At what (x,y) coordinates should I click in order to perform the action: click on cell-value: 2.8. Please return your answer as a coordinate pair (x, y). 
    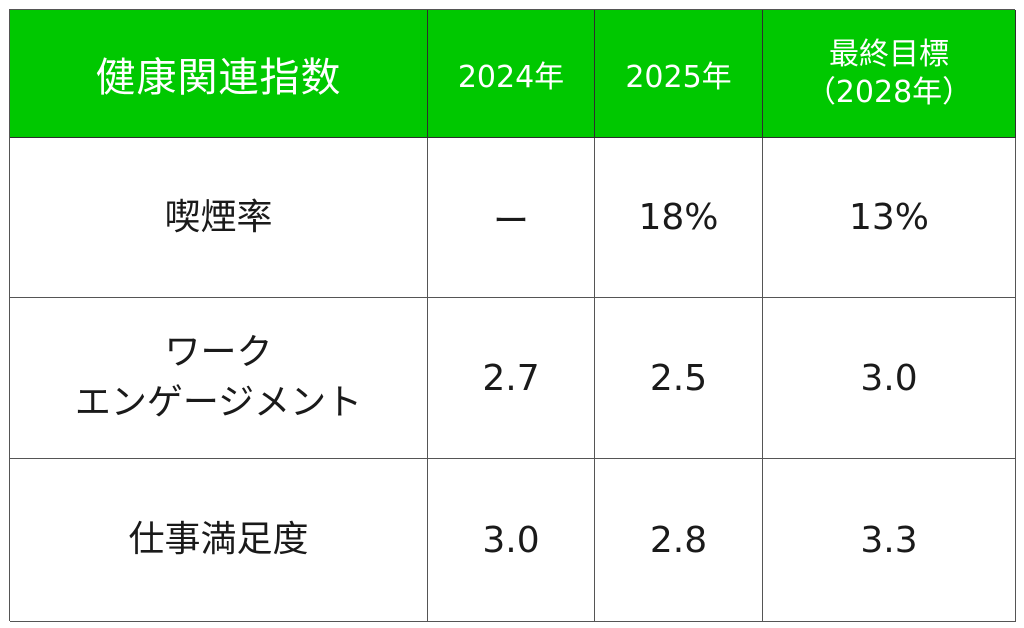
    Looking at the image, I should click on (678, 540).